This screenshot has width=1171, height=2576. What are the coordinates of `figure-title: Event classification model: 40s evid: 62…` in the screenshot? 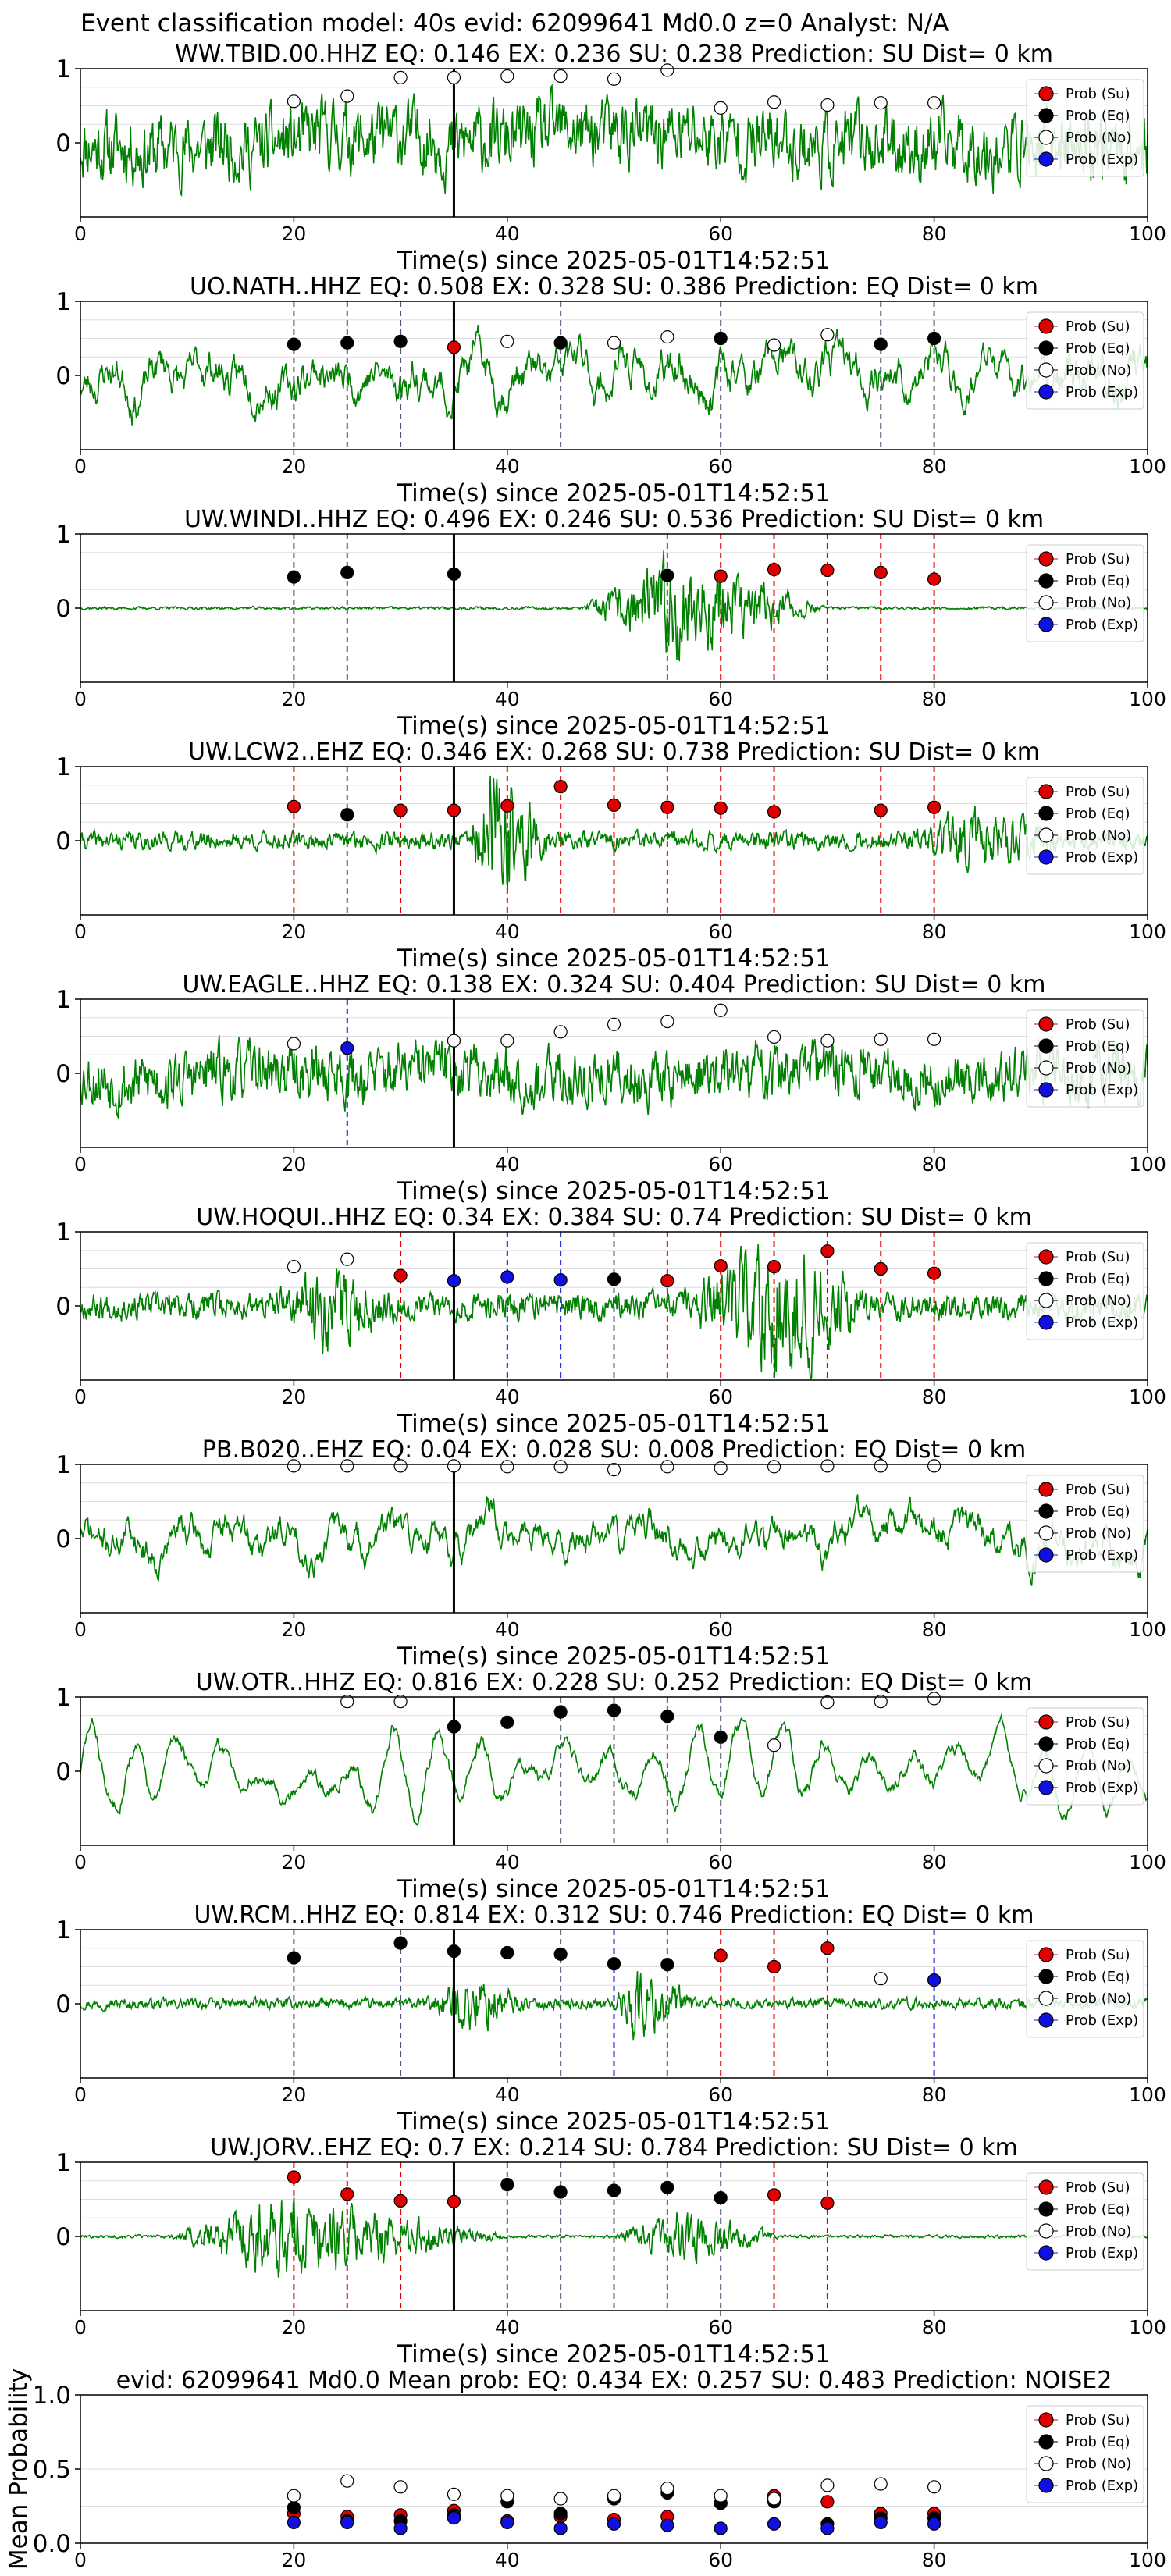 It's located at (514, 23).